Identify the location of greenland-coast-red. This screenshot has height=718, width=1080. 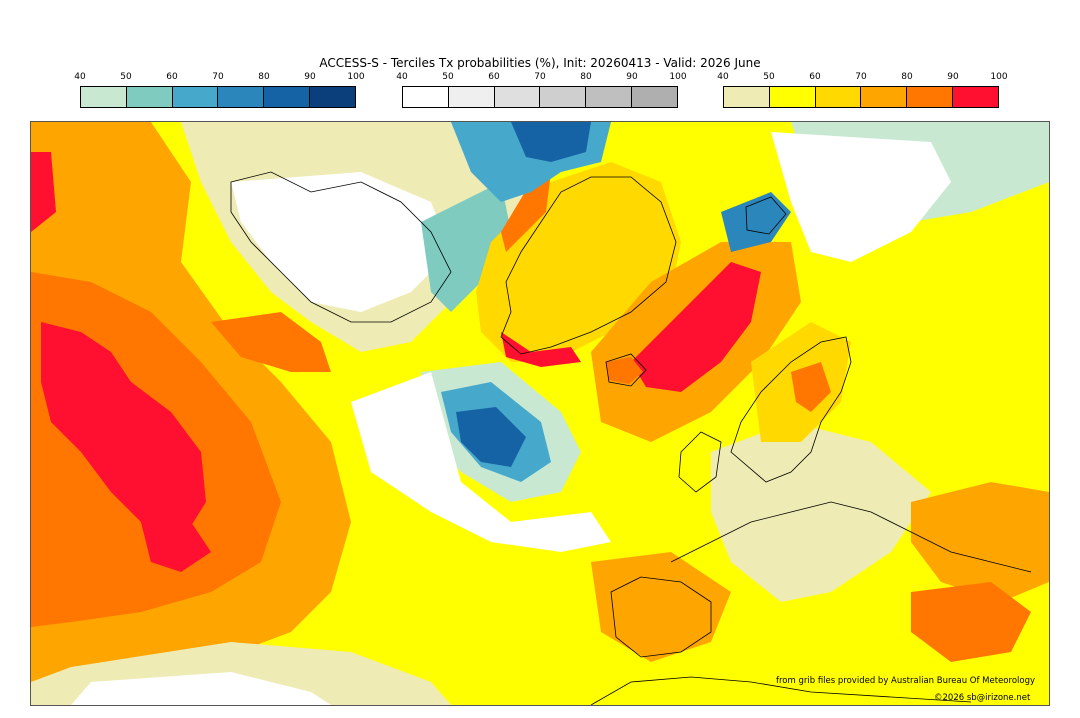
(541, 349).